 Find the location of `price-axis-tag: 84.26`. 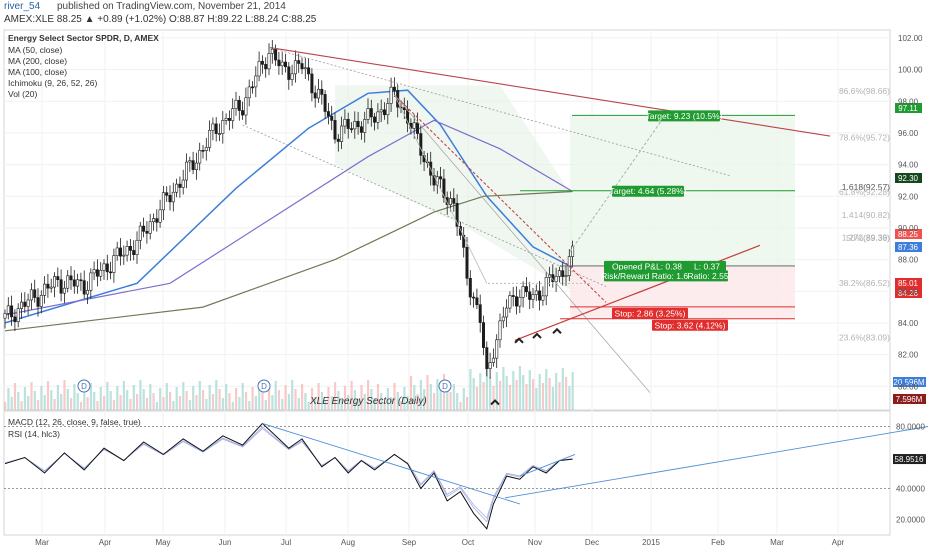

price-axis-tag: 84.26 is located at coordinates (908, 293).